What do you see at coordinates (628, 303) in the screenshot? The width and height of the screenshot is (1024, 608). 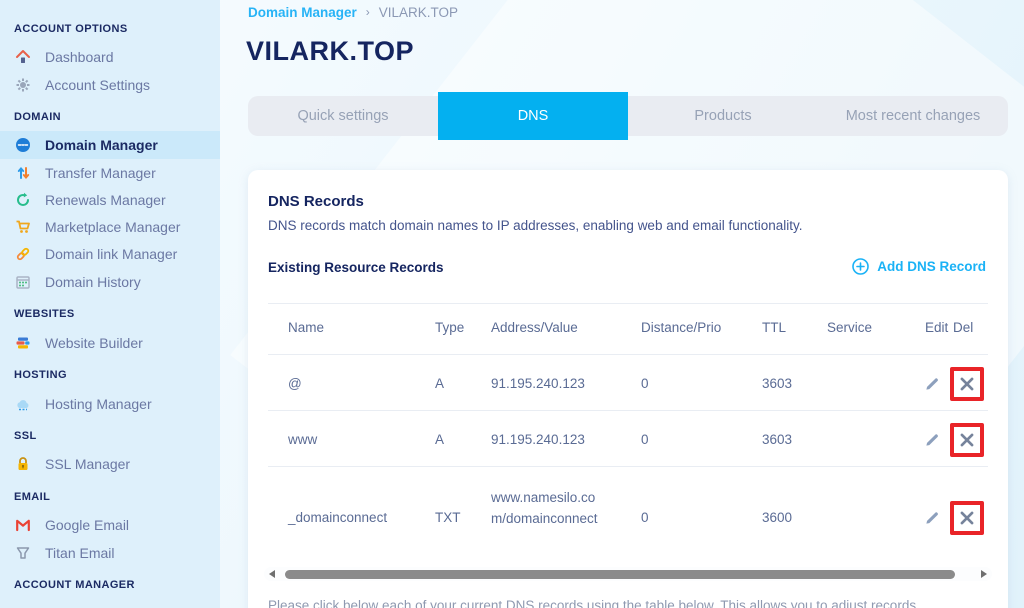 I see `table-top-border` at bounding box center [628, 303].